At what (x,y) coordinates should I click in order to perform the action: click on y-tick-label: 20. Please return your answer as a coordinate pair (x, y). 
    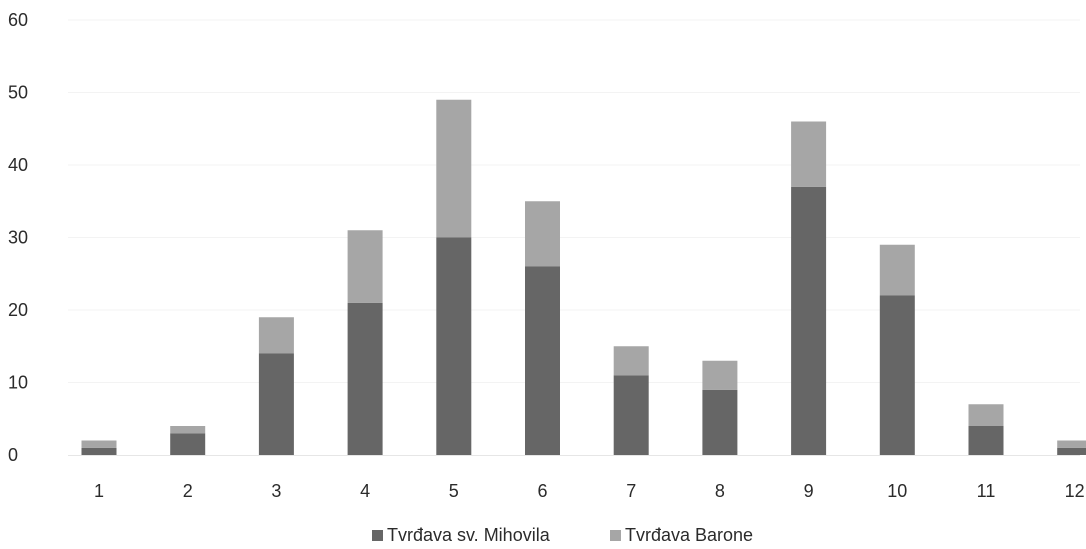
    Looking at the image, I should click on (18, 310).